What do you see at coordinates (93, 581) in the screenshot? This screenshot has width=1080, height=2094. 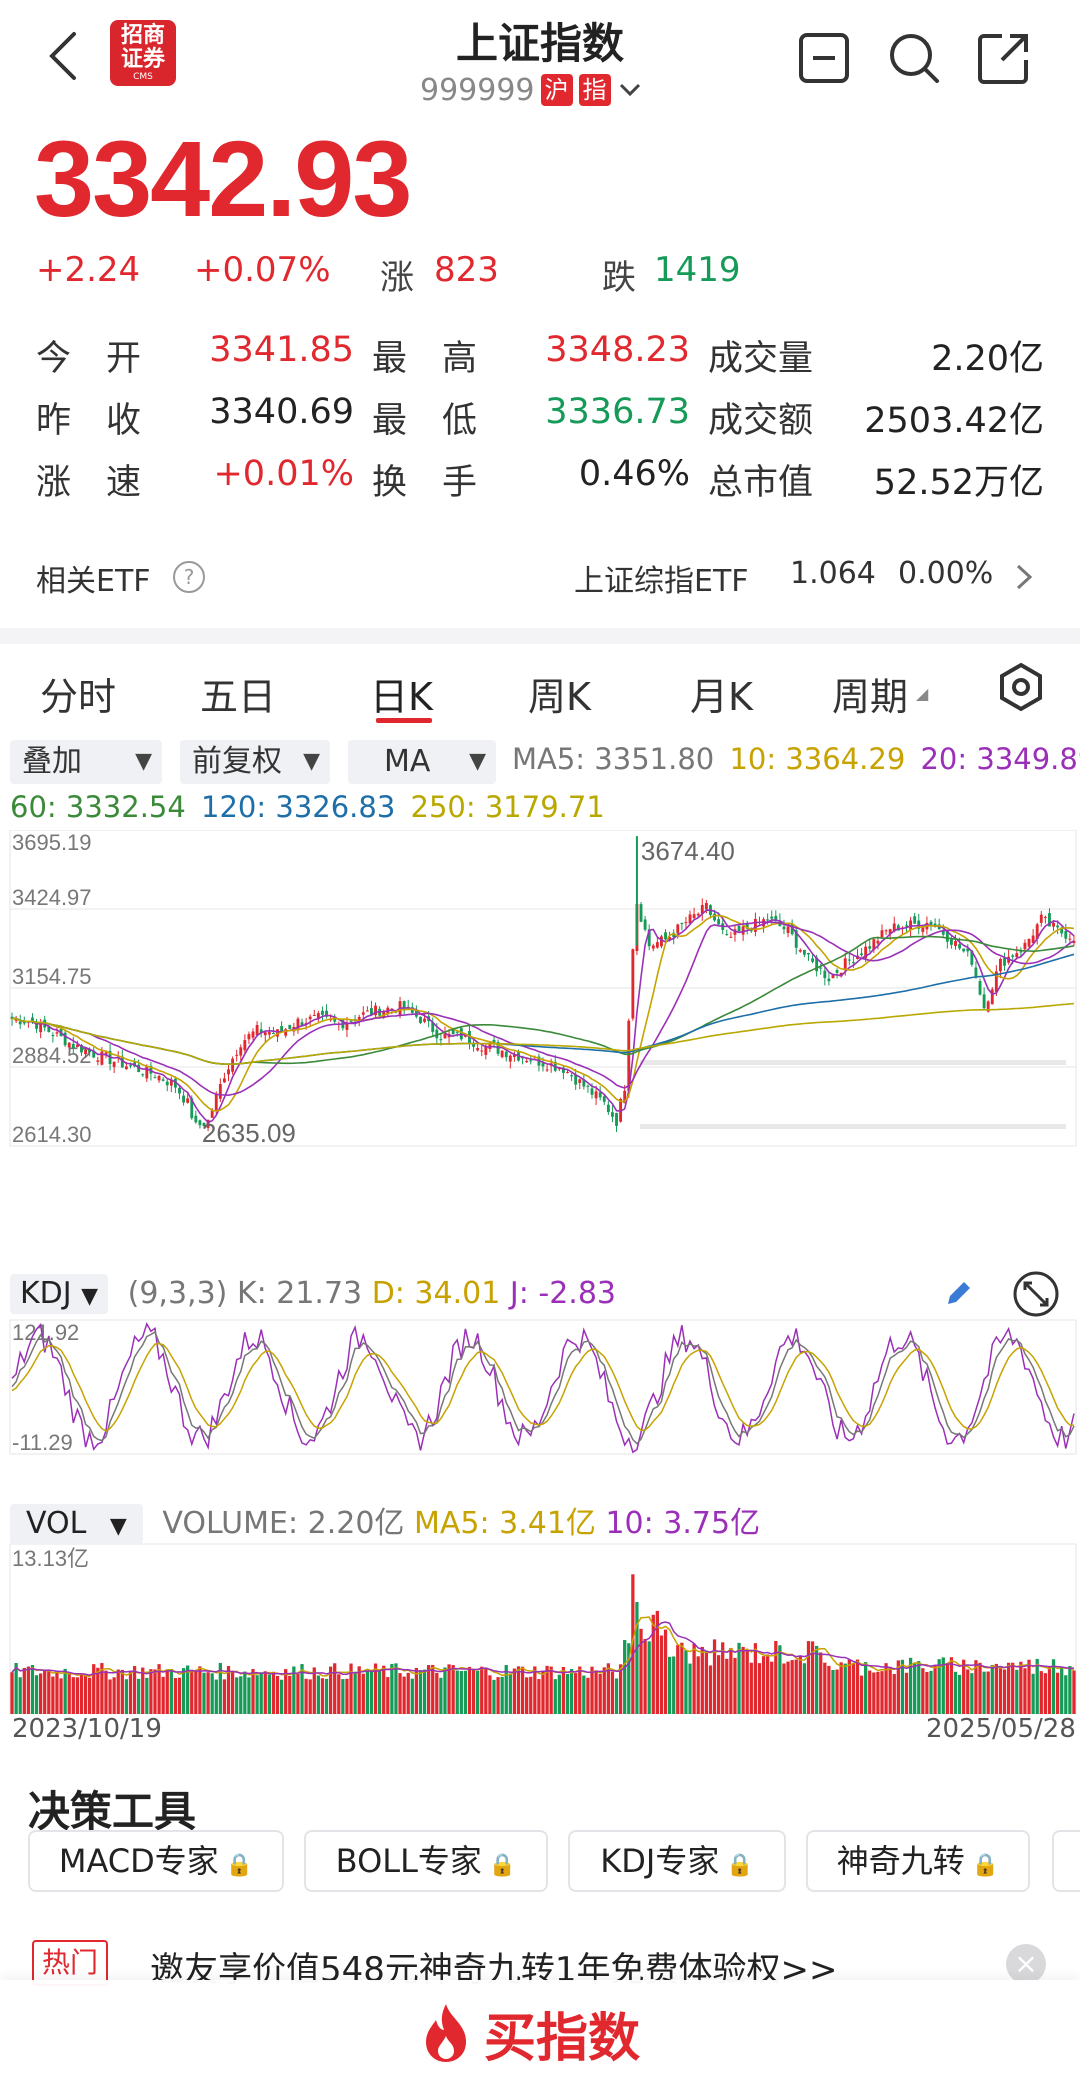 I see `etf-label: 相关ETF` at bounding box center [93, 581].